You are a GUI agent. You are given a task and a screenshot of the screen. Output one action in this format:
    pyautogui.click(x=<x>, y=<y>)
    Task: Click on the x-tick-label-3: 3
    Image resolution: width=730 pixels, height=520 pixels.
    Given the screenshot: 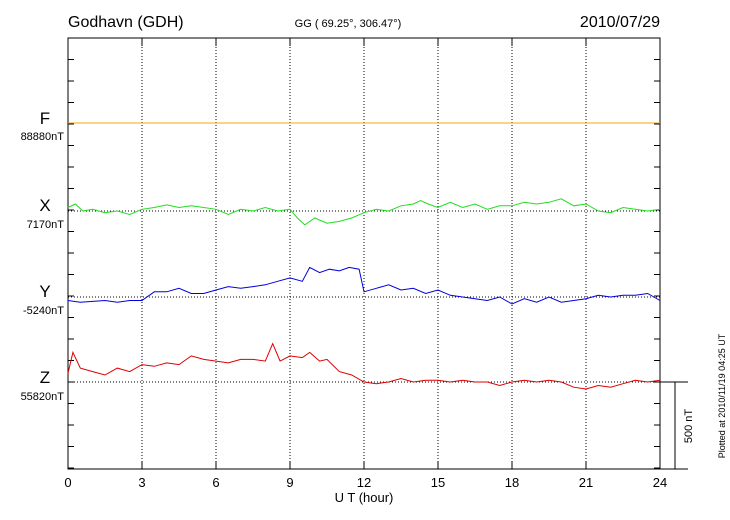 What is the action you would take?
    pyautogui.click(x=141, y=482)
    